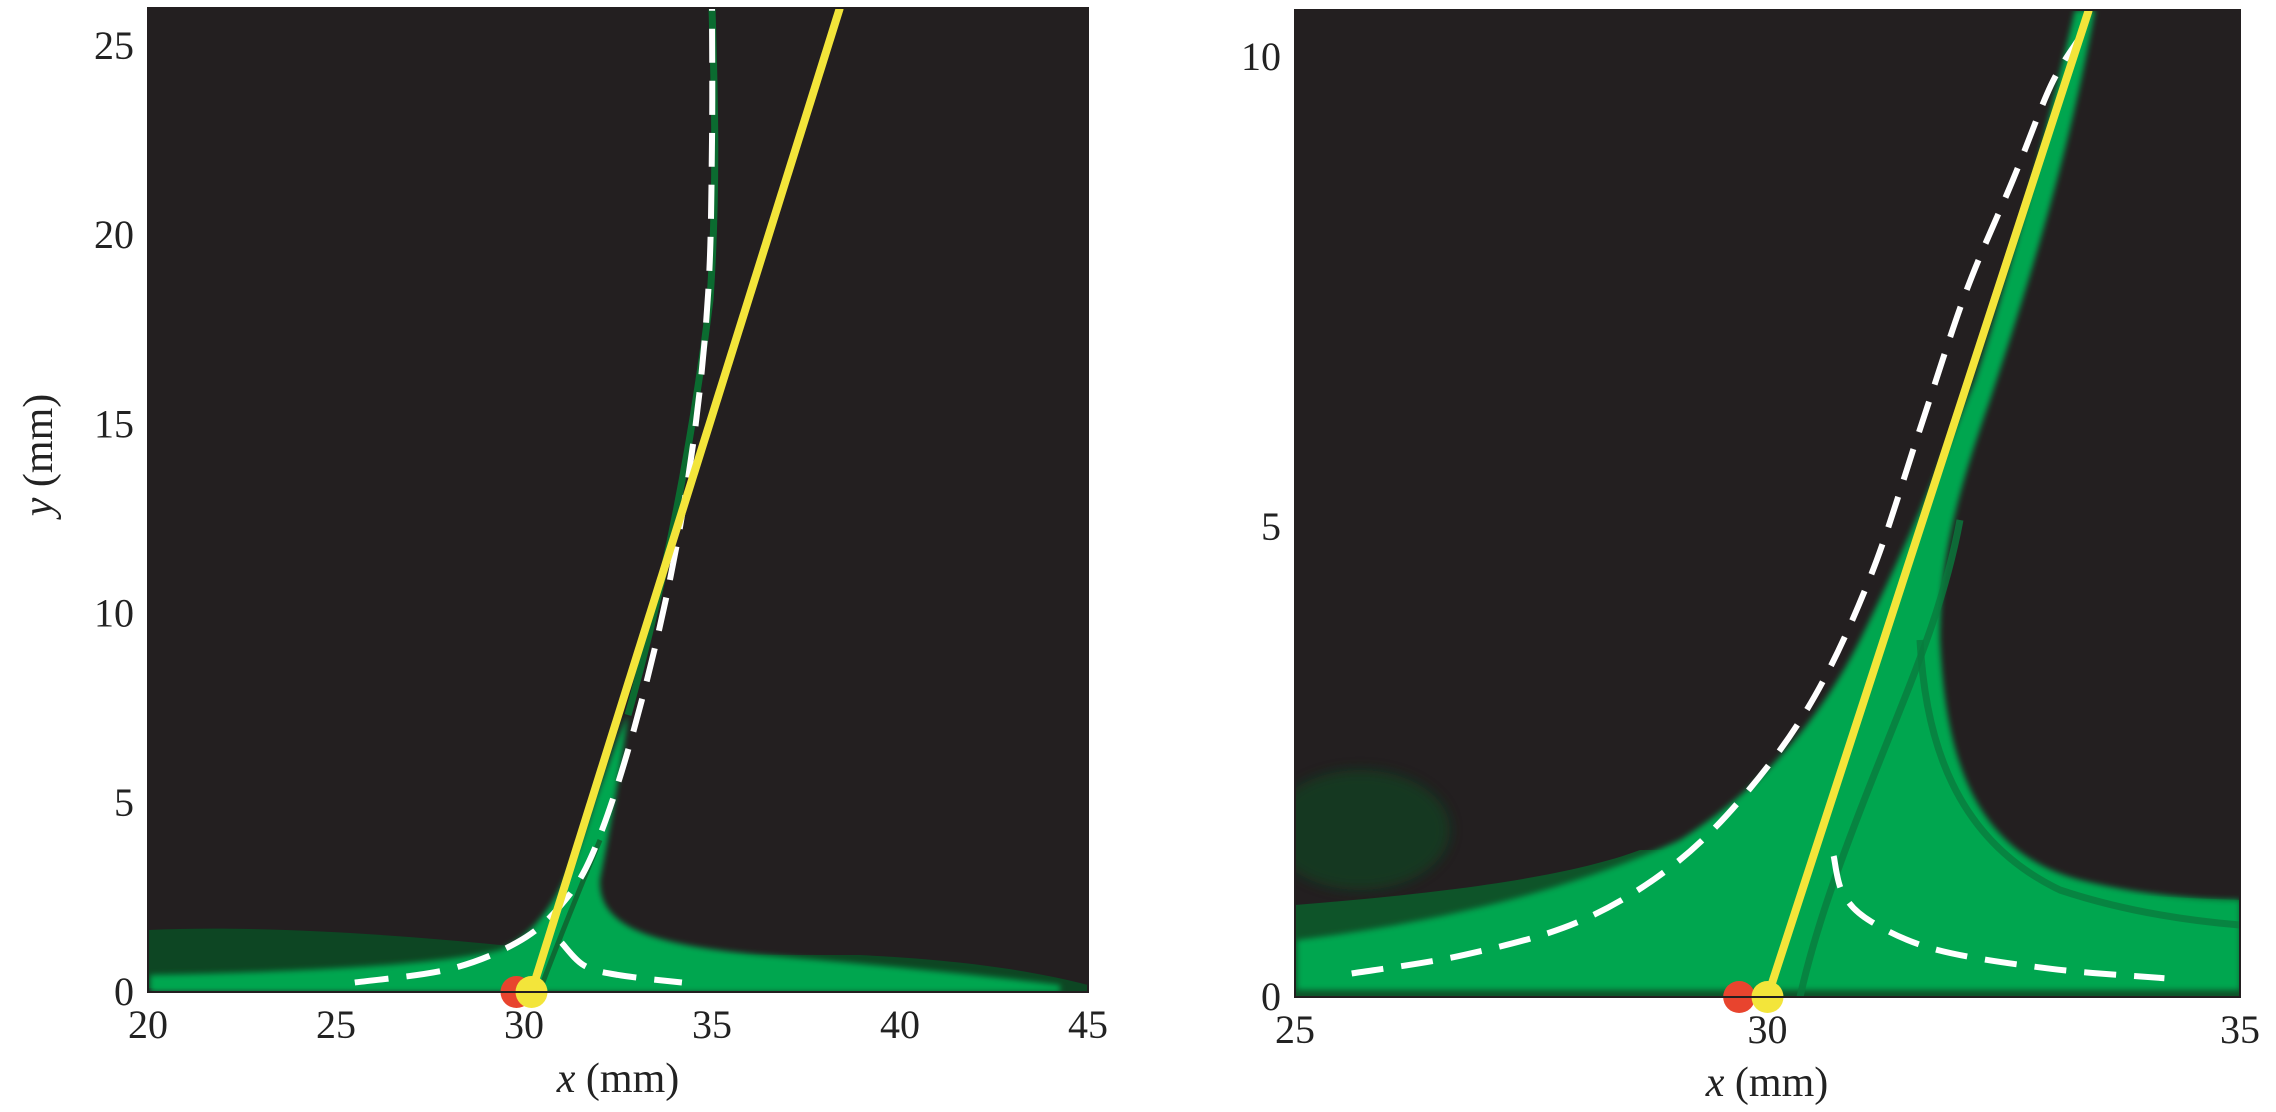 Image resolution: width=2276 pixels, height=1112 pixels. I want to click on left-x-axis-var: x, so click(566, 1079).